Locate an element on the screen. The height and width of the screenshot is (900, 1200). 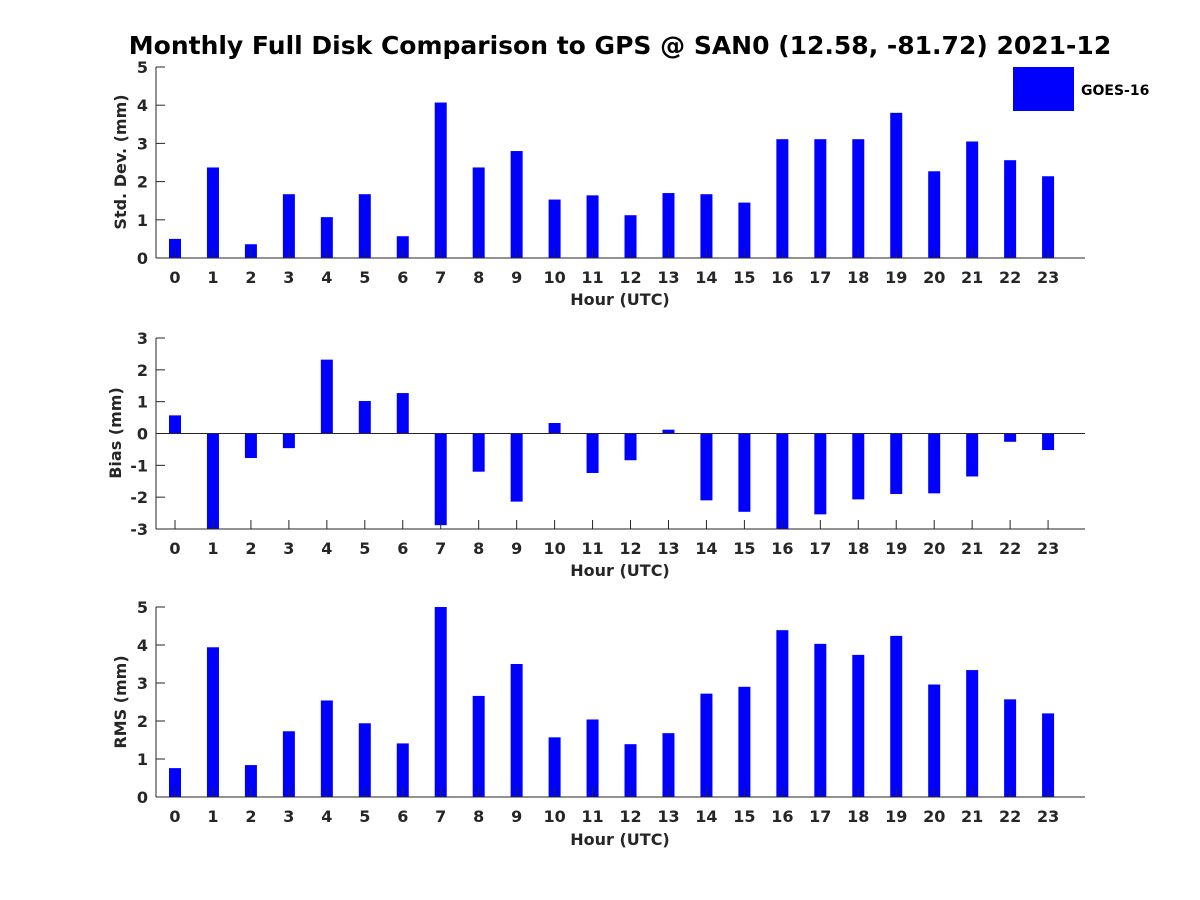
std-dev-x-tick-label: 6 is located at coordinates (402, 277).